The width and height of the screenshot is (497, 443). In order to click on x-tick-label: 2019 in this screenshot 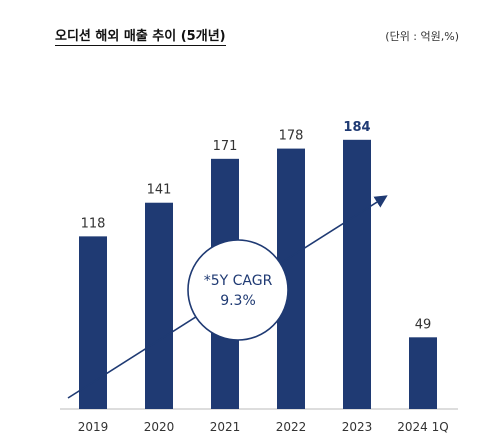, I will do `click(93, 427)`.